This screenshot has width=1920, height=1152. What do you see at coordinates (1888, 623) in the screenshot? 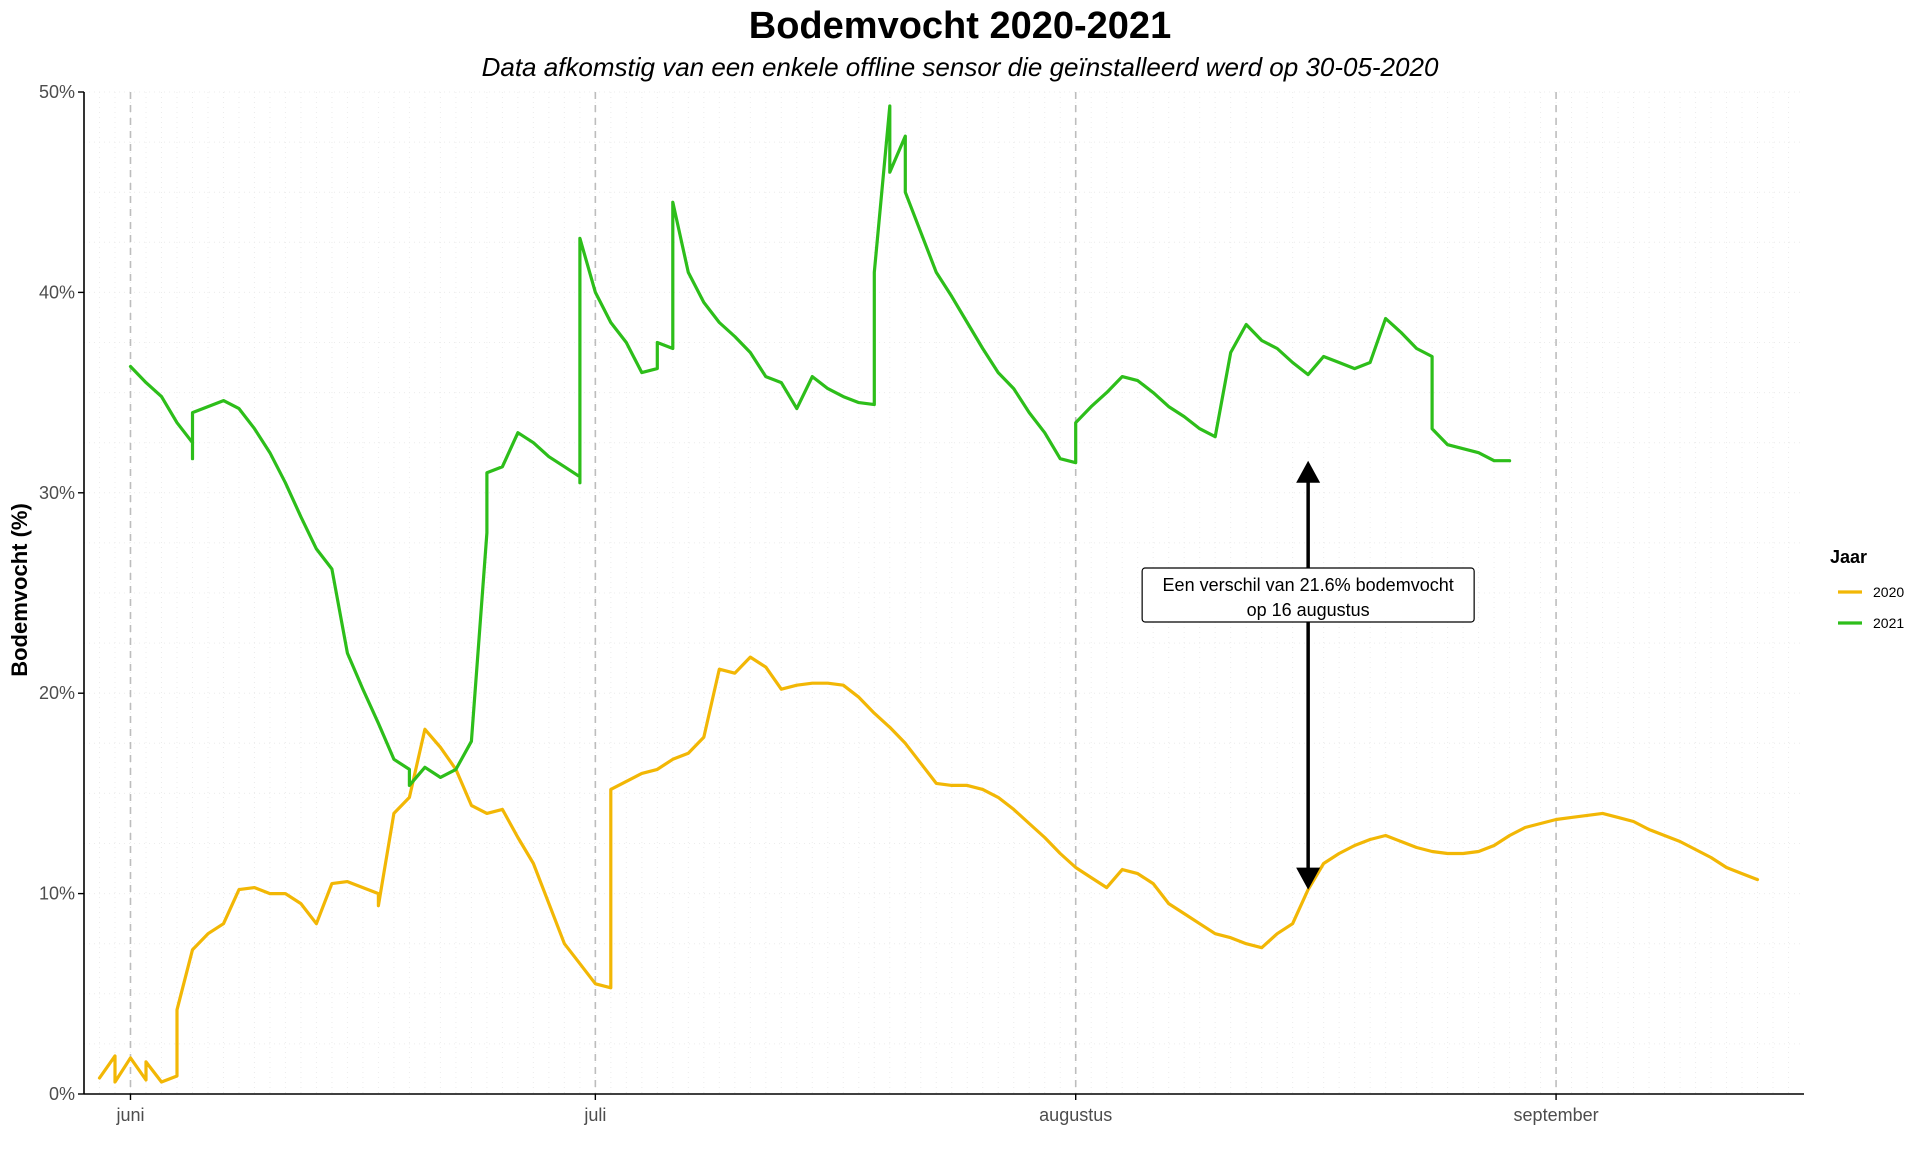
I see `legend-label-2021: 2021` at bounding box center [1888, 623].